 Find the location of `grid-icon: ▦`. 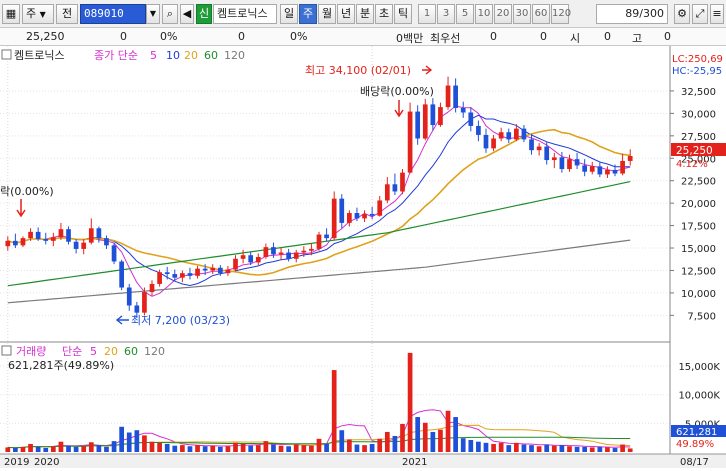

grid-icon: ▦ is located at coordinates (11, 14).